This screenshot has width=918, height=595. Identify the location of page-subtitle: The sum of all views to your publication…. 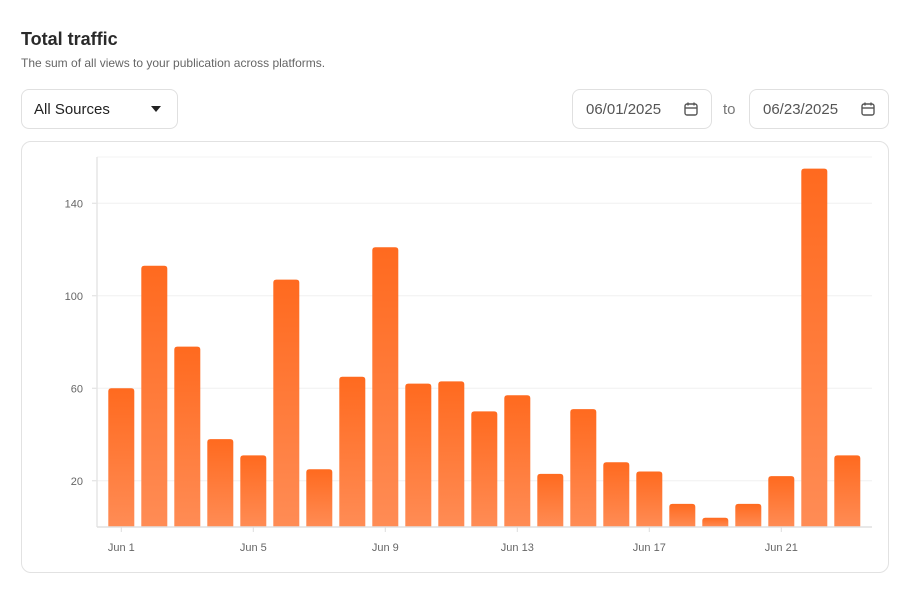
(173, 63).